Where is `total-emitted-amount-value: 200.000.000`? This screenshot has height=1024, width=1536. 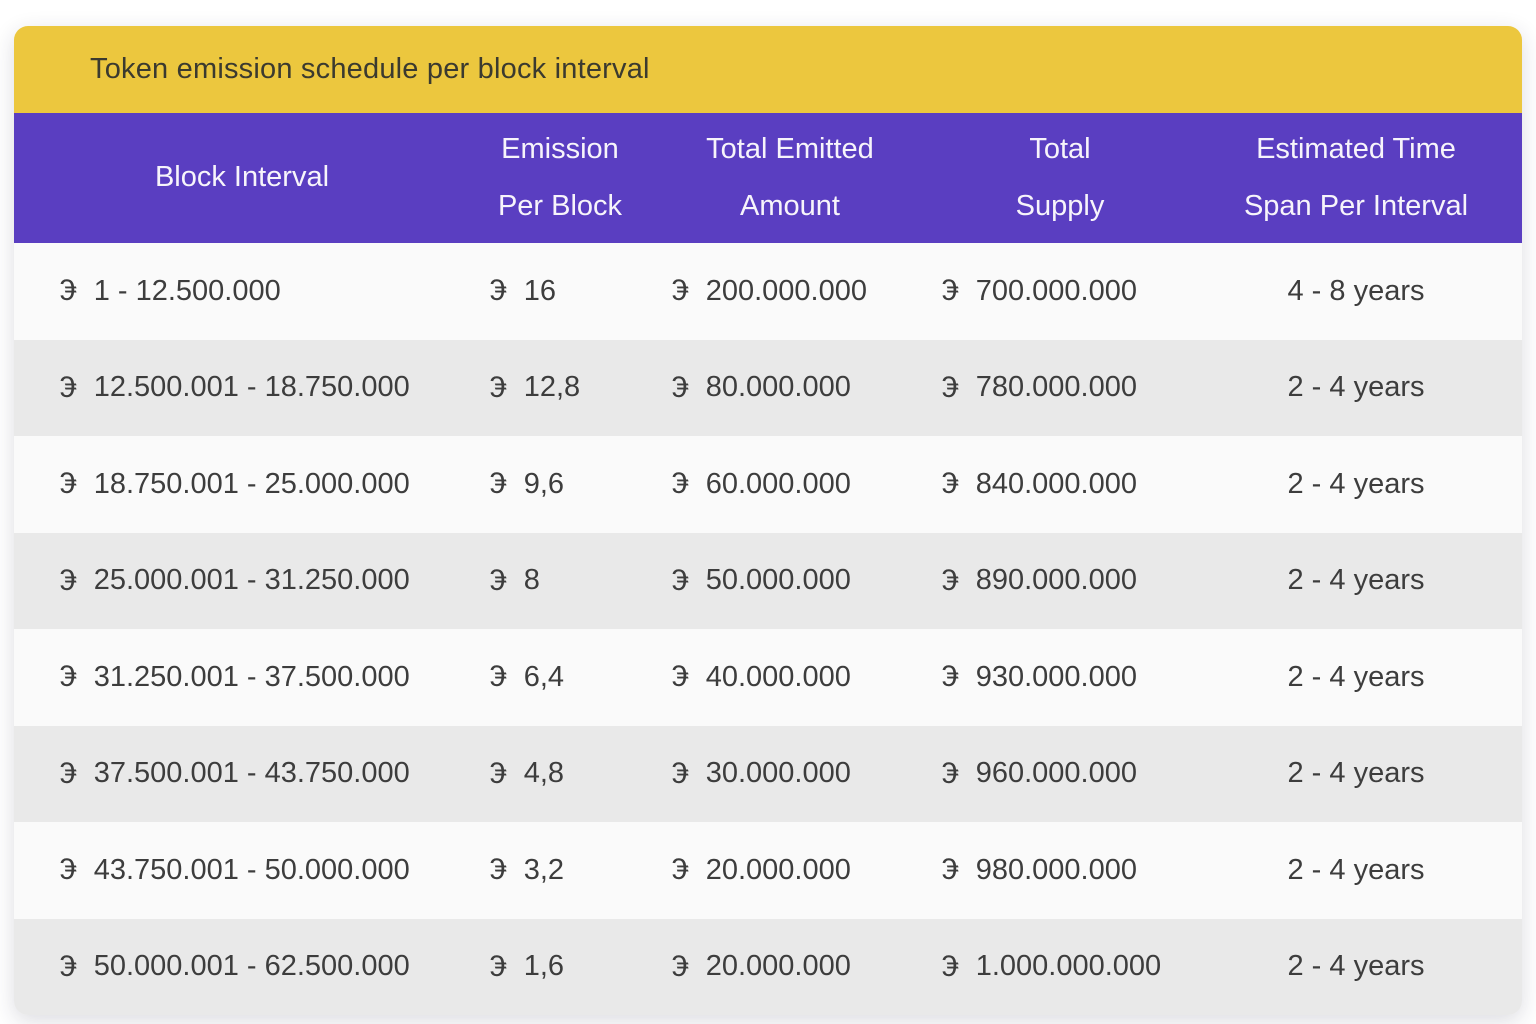
total-emitted-amount-value: 200.000.000 is located at coordinates (786, 290).